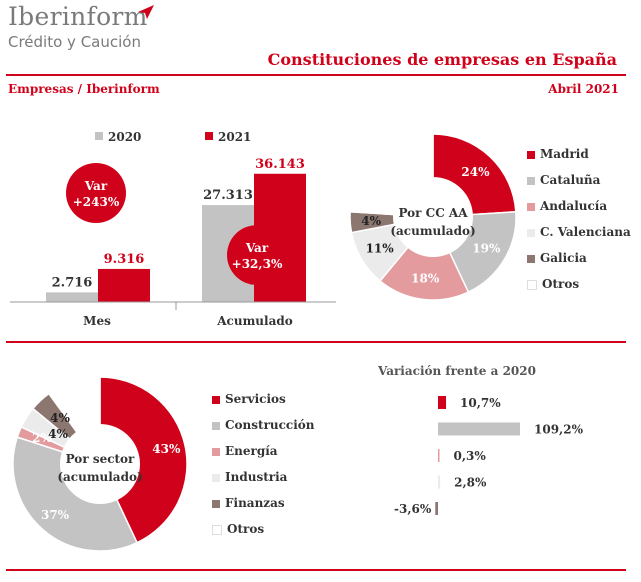  I want to click on legend-label-2020: 2020, so click(124, 137).